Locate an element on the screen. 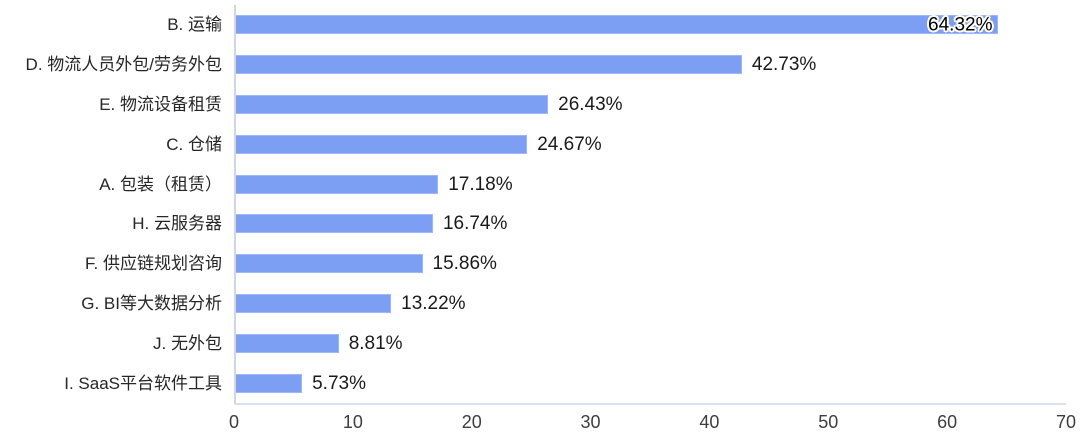 This screenshot has width=1080, height=443. chart-row: J. 无外包 8.81% is located at coordinates (533, 343).